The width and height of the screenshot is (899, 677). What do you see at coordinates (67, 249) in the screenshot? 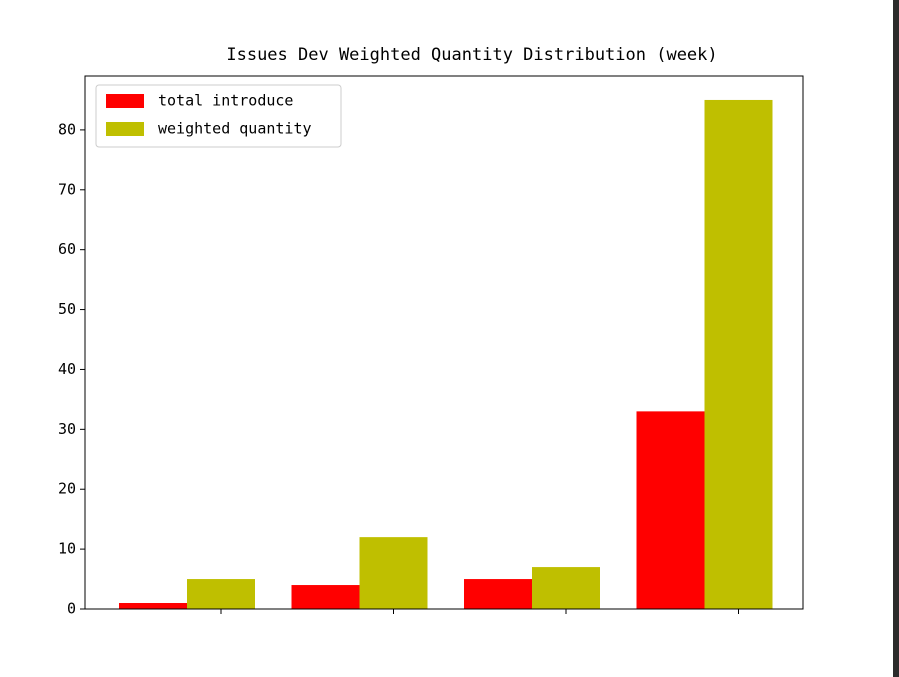
I see `y-tick-label: 60` at bounding box center [67, 249].